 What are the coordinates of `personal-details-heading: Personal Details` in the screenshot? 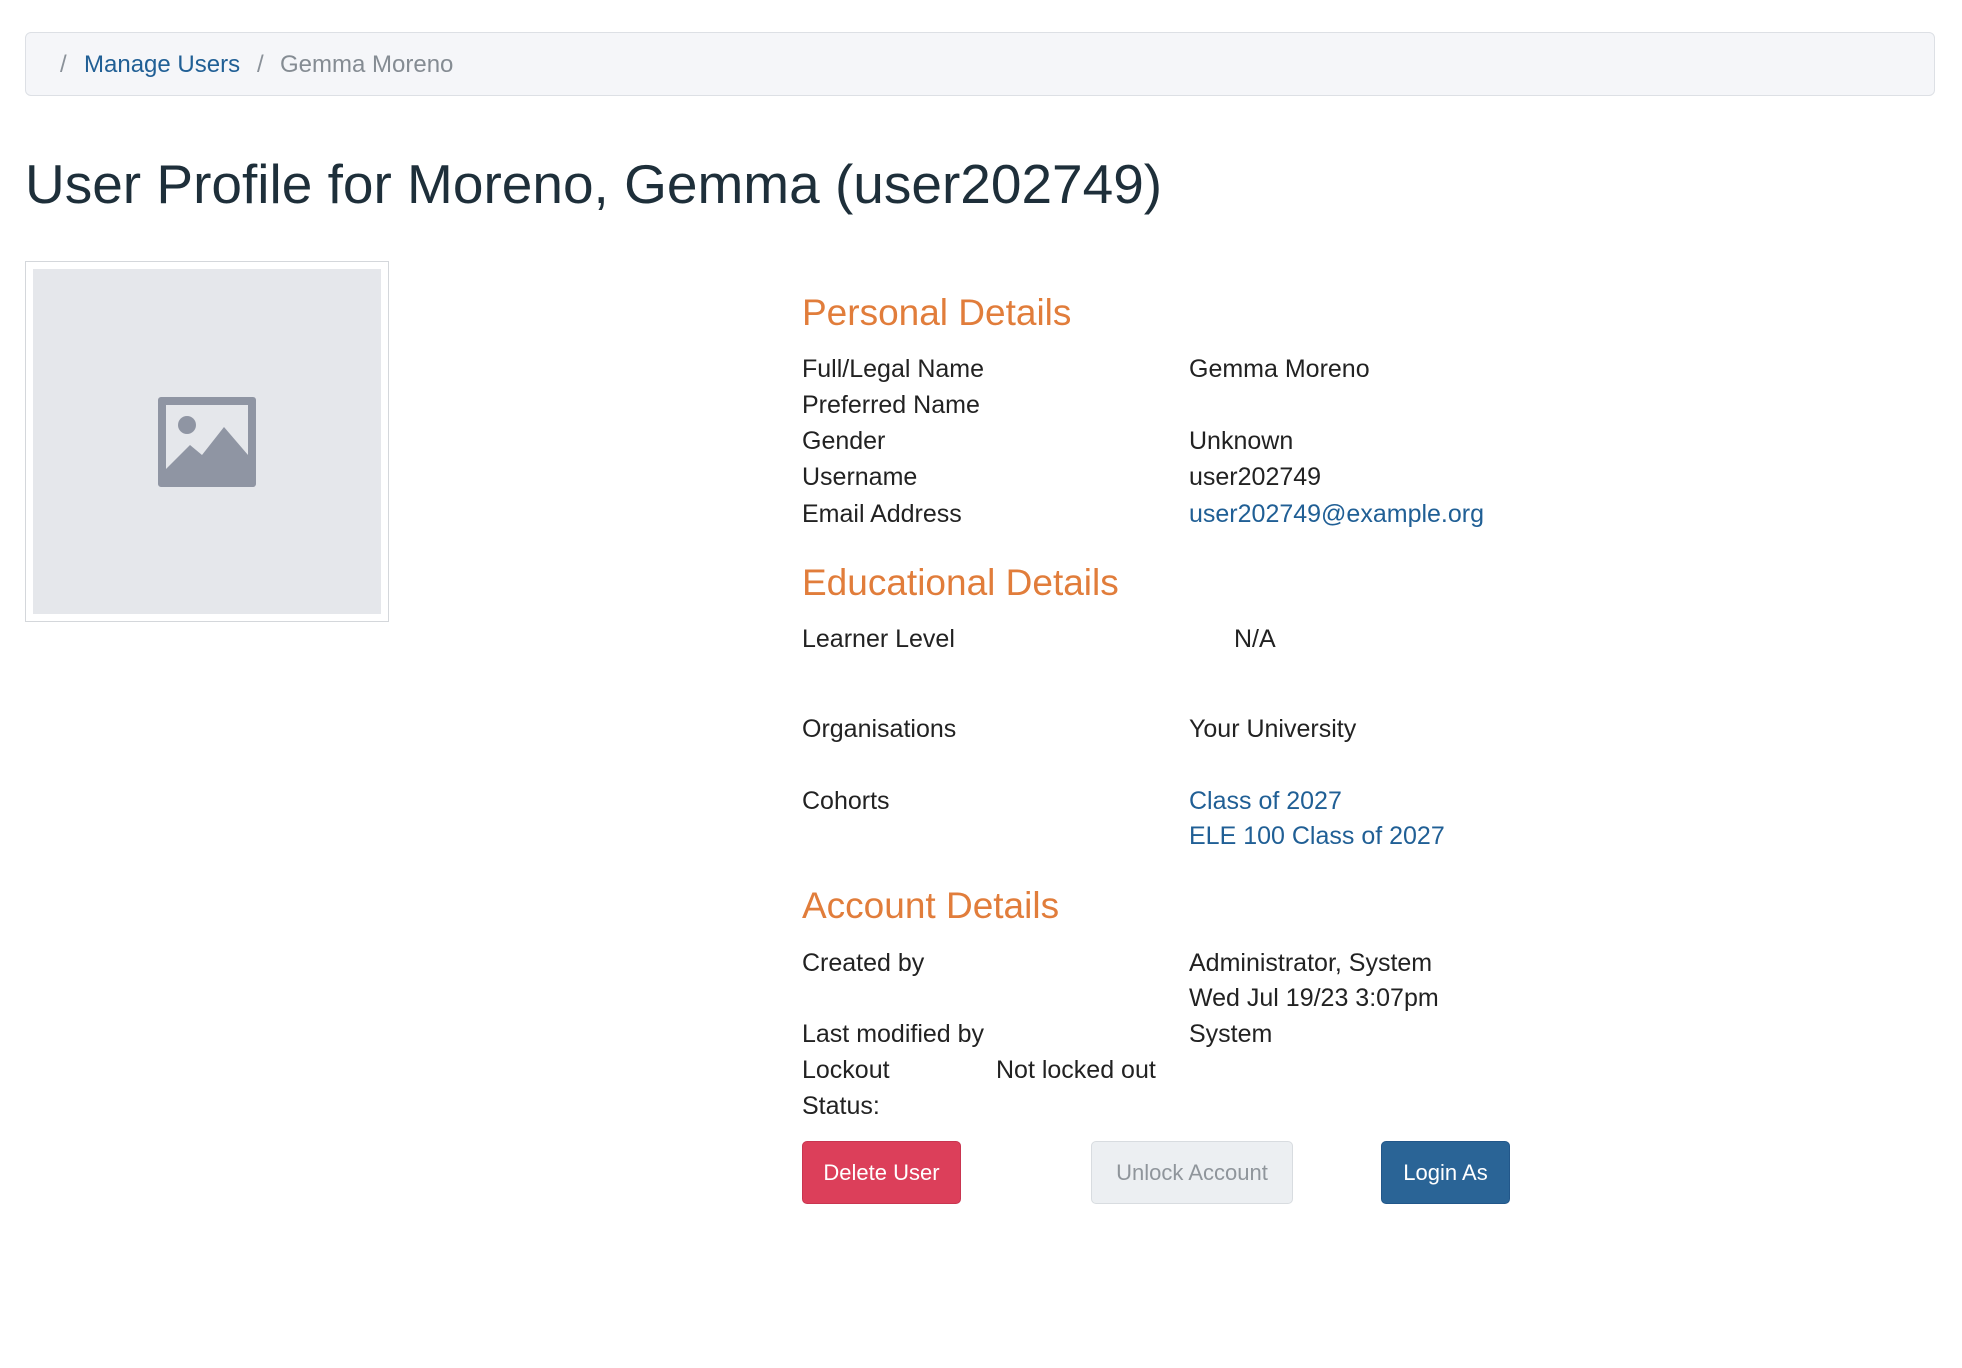 It's located at (937, 312).